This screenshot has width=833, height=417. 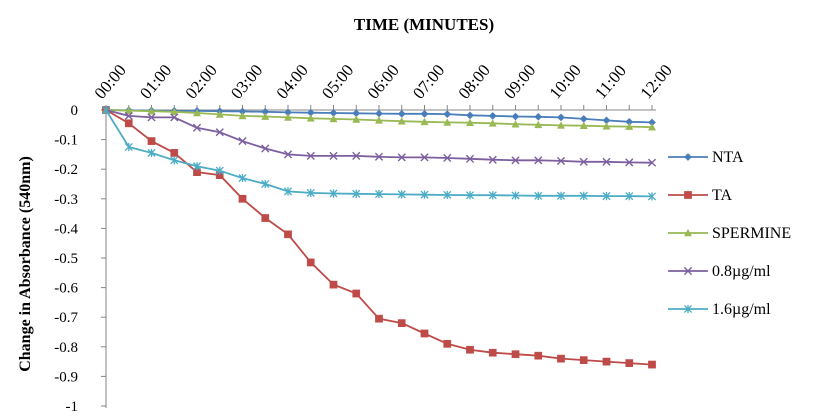 I want to click on legend-item: 1.6µg/ml, so click(x=719, y=309).